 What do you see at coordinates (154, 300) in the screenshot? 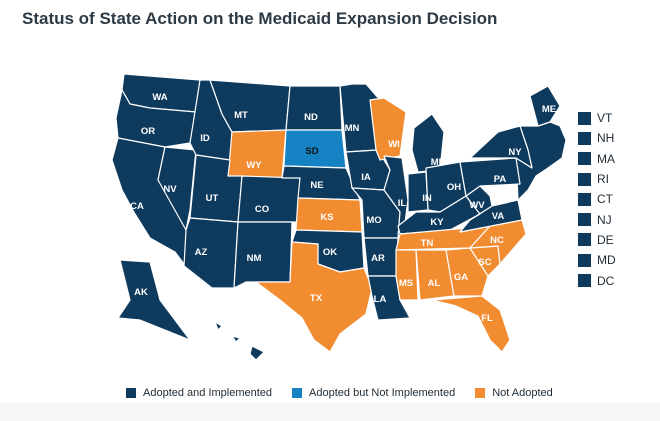
I see `state-ak` at bounding box center [154, 300].